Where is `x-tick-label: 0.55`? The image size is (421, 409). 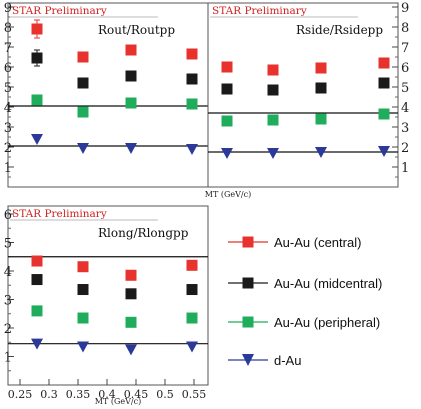
x-tick-label: 0.55 is located at coordinates (194, 394).